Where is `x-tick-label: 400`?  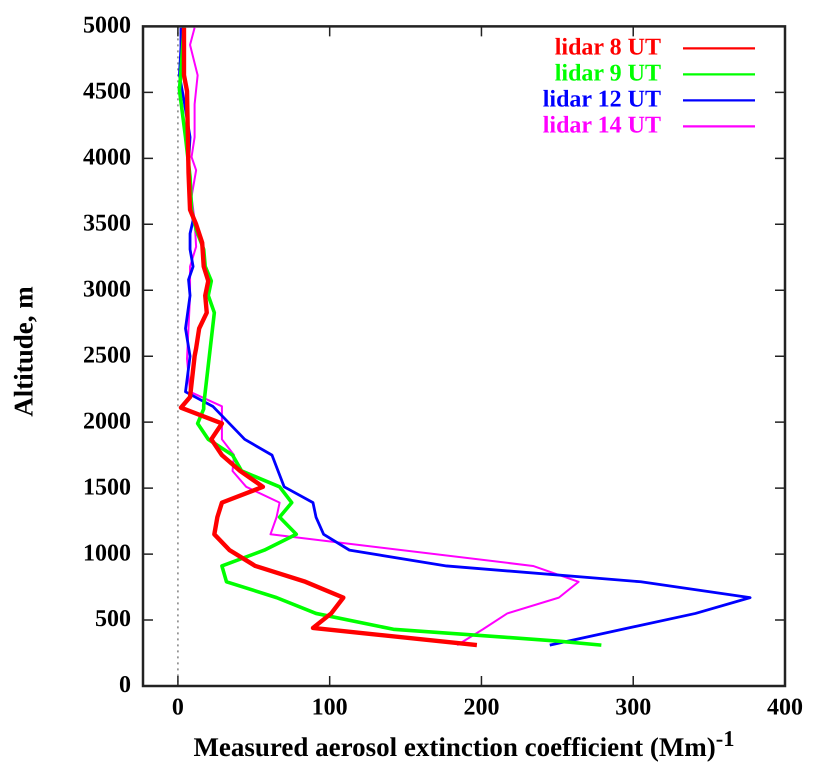 x-tick-label: 400 is located at coordinates (785, 707).